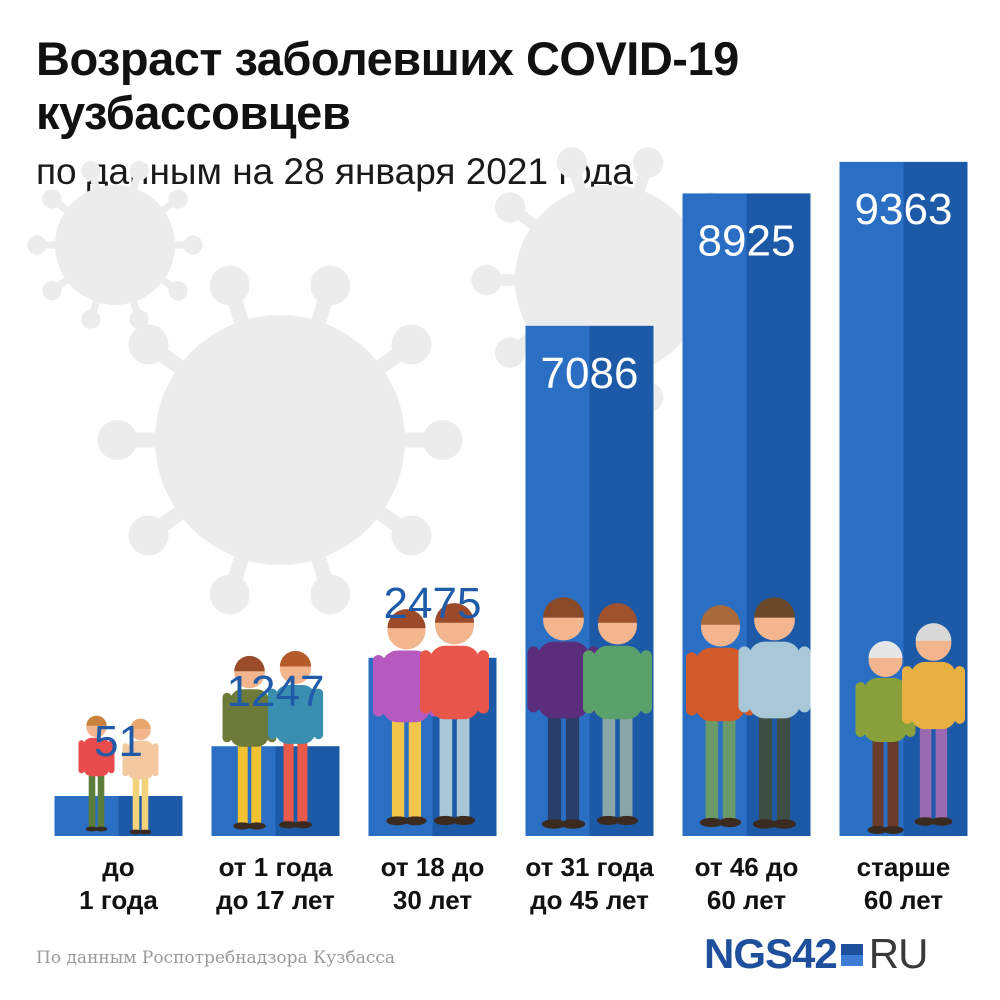  What do you see at coordinates (118, 741) in the screenshot?
I see `value-label: 51` at bounding box center [118, 741].